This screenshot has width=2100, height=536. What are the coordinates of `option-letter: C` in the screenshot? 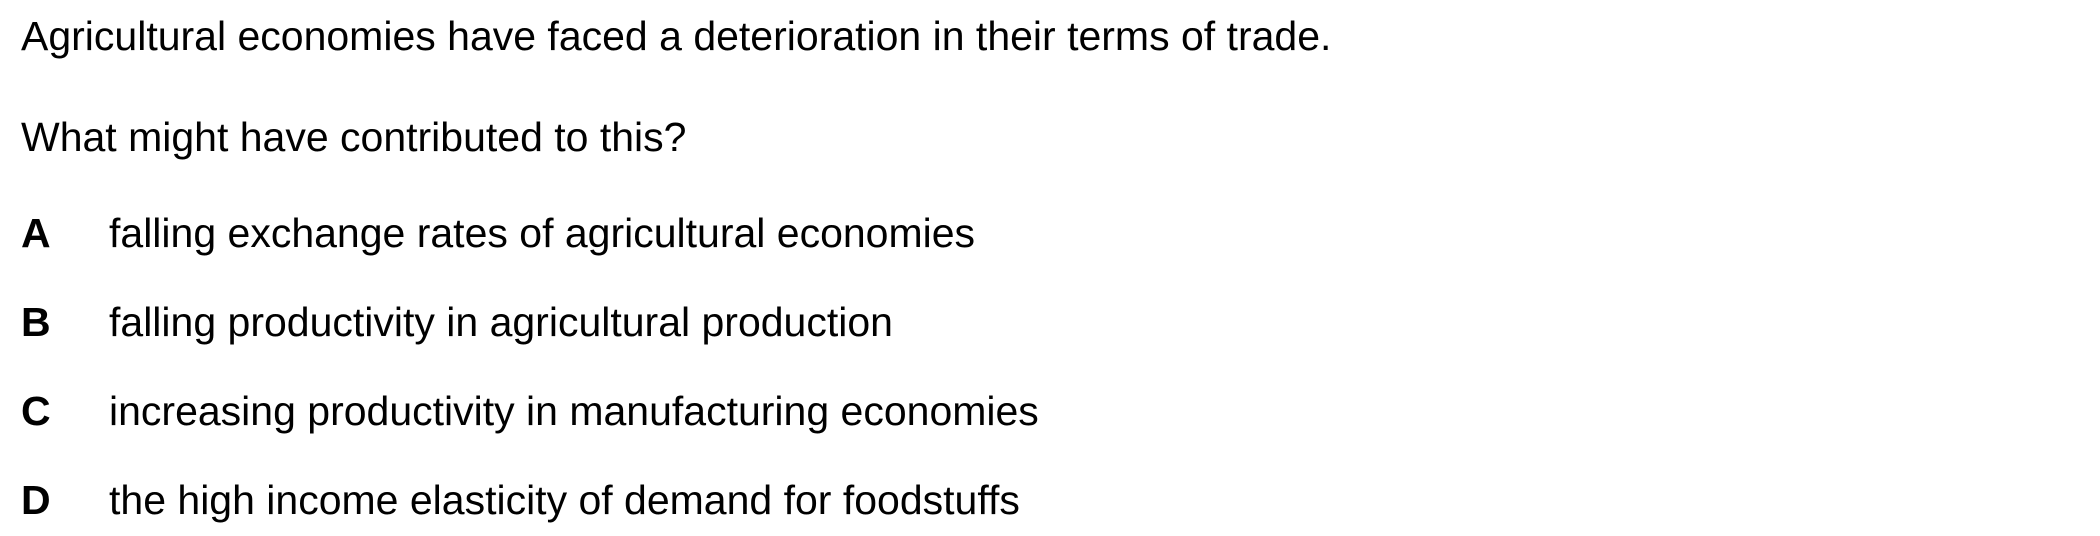 It's located at (36, 410).